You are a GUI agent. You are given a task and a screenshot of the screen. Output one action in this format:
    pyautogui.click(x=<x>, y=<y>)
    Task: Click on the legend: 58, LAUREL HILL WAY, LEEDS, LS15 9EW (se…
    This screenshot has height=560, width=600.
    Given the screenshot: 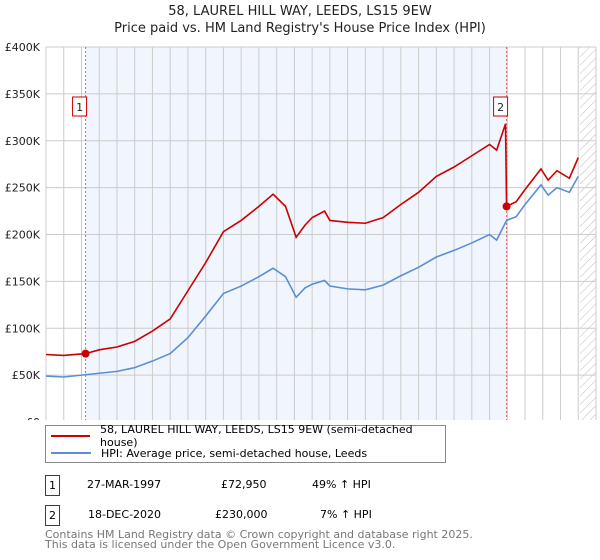 What is the action you would take?
    pyautogui.click(x=245, y=443)
    